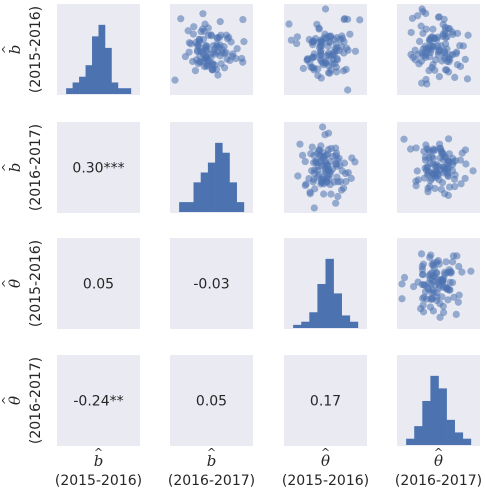 This screenshot has height=495, width=485. I want to click on correlation-label: 0.05, so click(211, 402).